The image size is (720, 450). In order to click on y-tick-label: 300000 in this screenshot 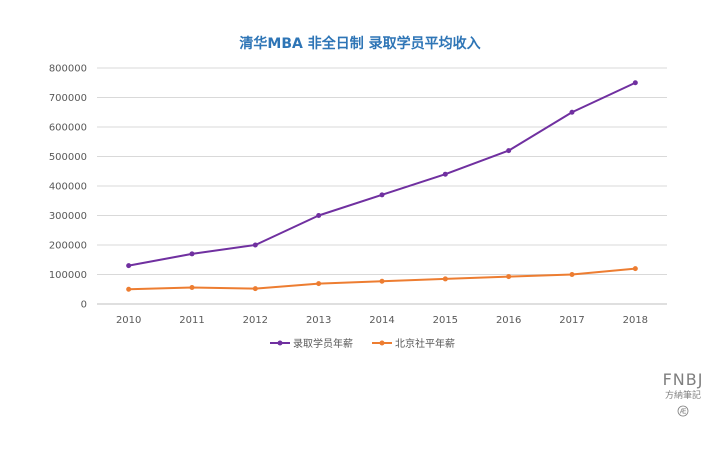, I will do `click(68, 216)`.